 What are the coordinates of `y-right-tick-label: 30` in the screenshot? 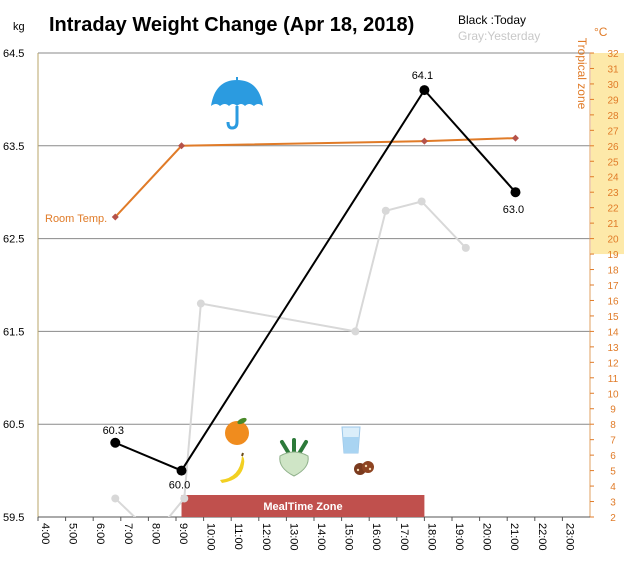 It's located at (613, 85).